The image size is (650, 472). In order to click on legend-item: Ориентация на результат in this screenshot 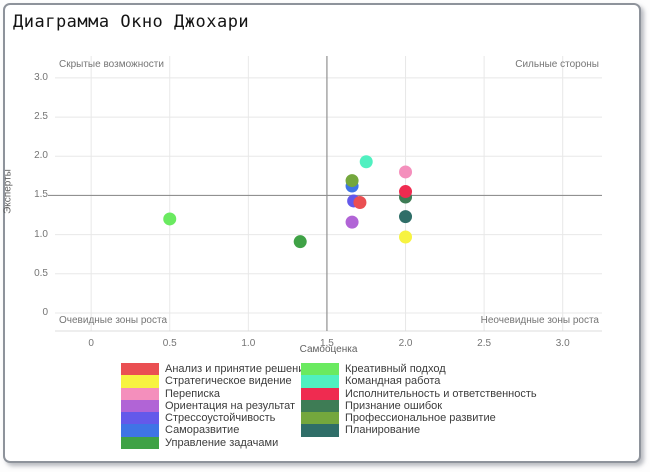, I will do `click(216, 406)`.